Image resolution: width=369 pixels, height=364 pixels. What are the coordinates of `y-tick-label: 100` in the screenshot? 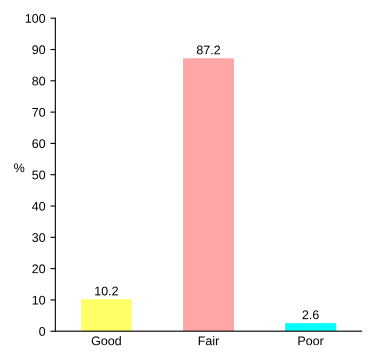 It's located at (36, 18).